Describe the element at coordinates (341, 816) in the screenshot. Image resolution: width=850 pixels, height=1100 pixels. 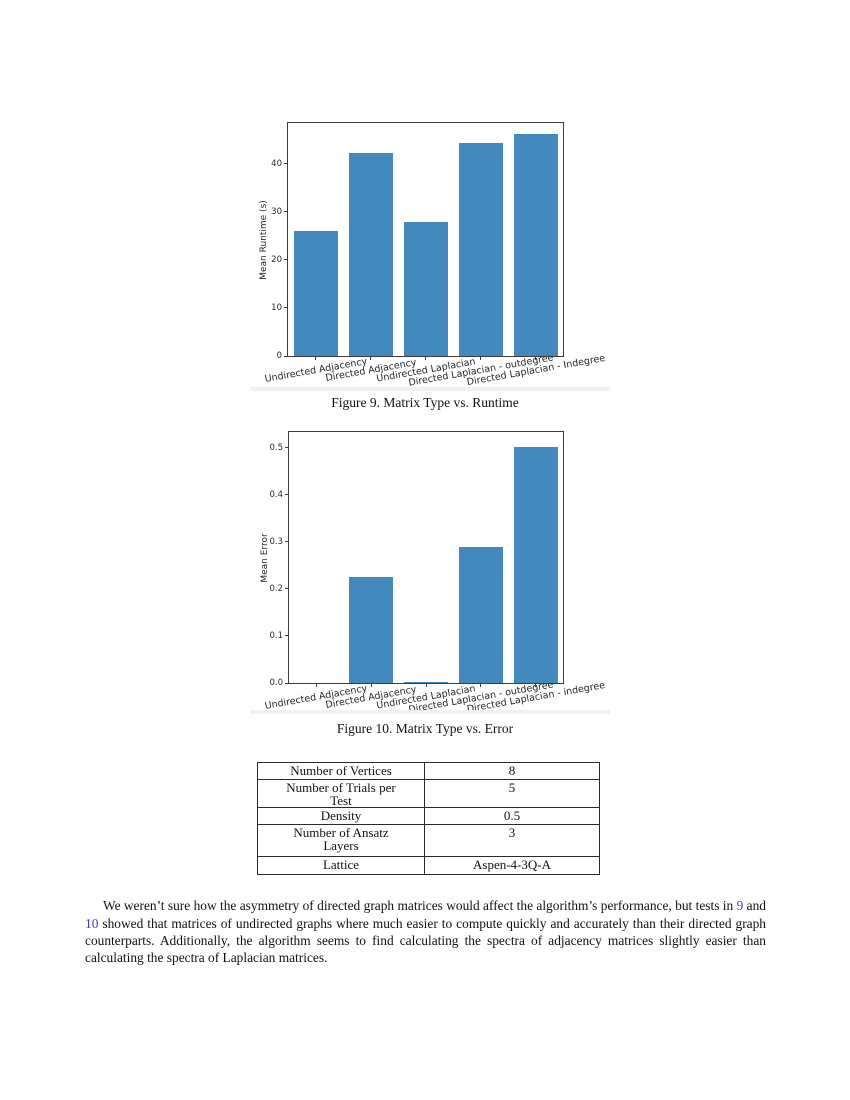
I see `table-row-label: Density` at that location.